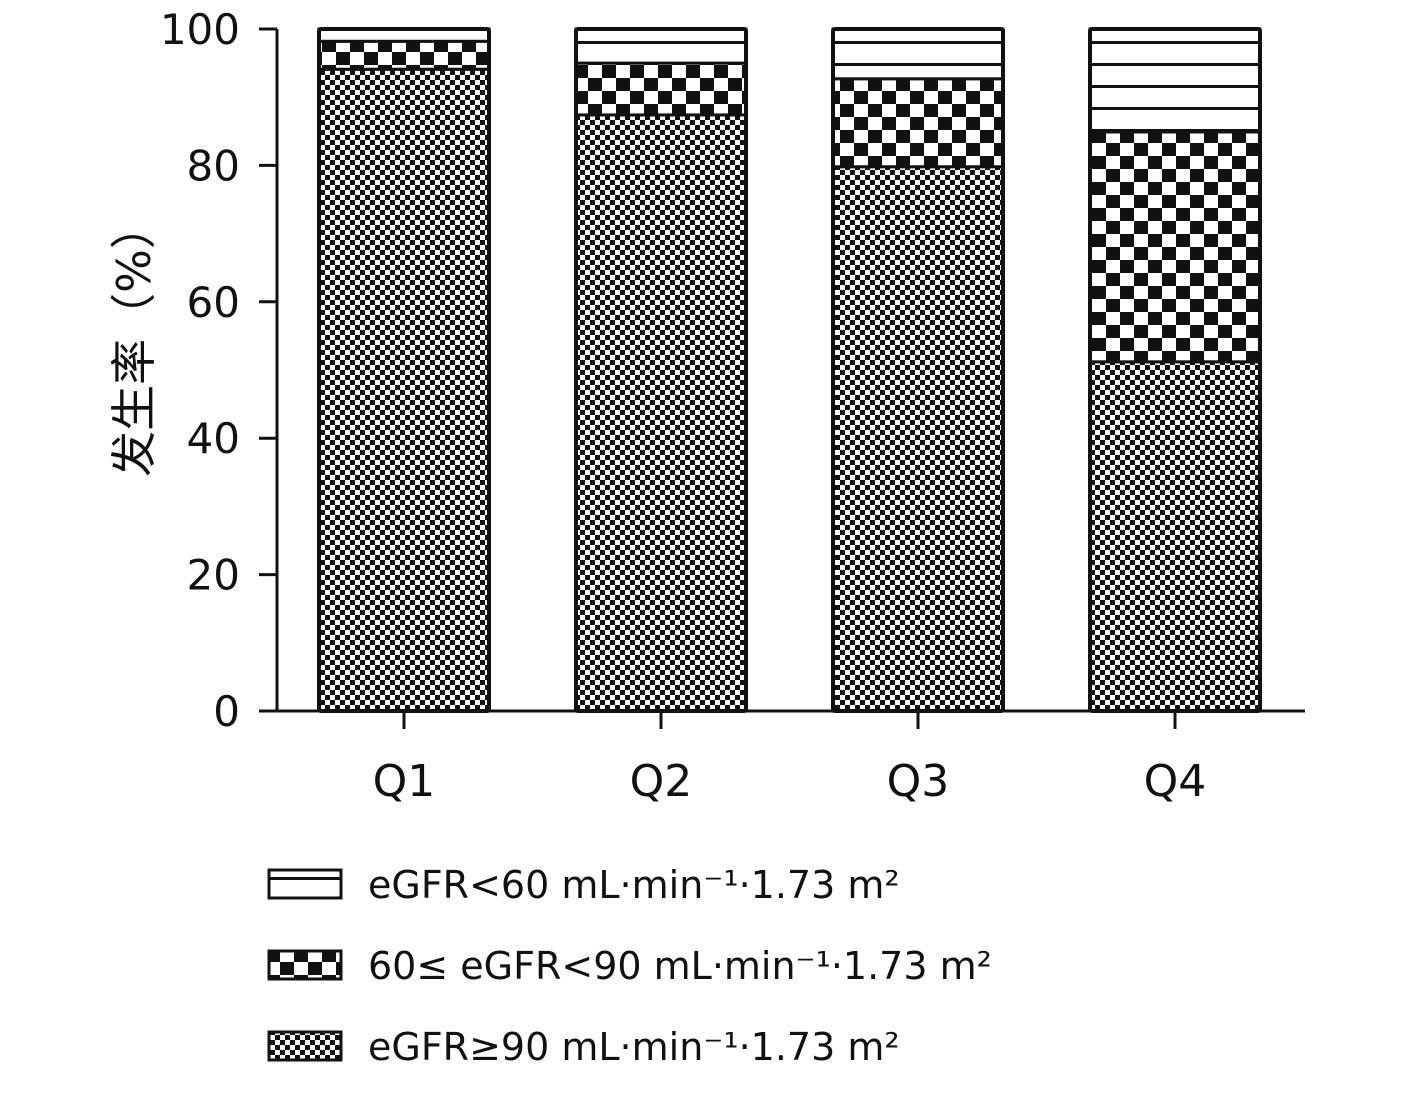 Image resolution: width=1417 pixels, height=1108 pixels. What do you see at coordinates (305, 1046) in the screenshot?
I see `legend-swatch-fine-checker` at bounding box center [305, 1046].